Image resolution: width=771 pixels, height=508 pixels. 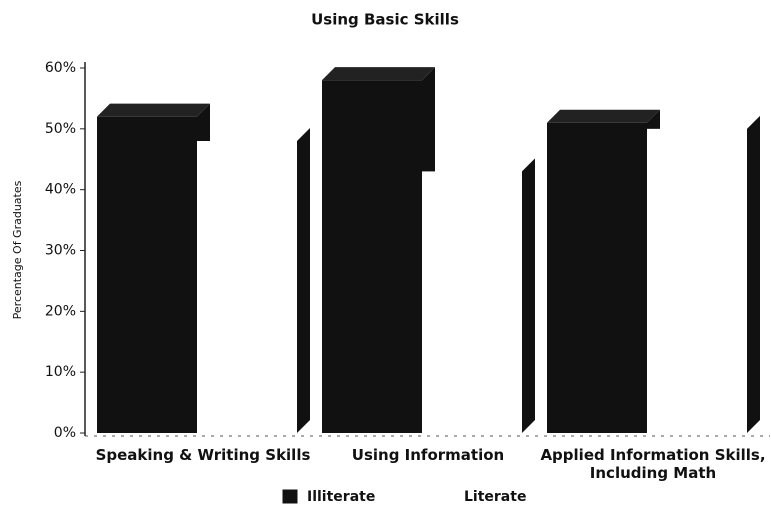 What do you see at coordinates (65, 433) in the screenshot?
I see `y-tick-label: 0%` at bounding box center [65, 433].